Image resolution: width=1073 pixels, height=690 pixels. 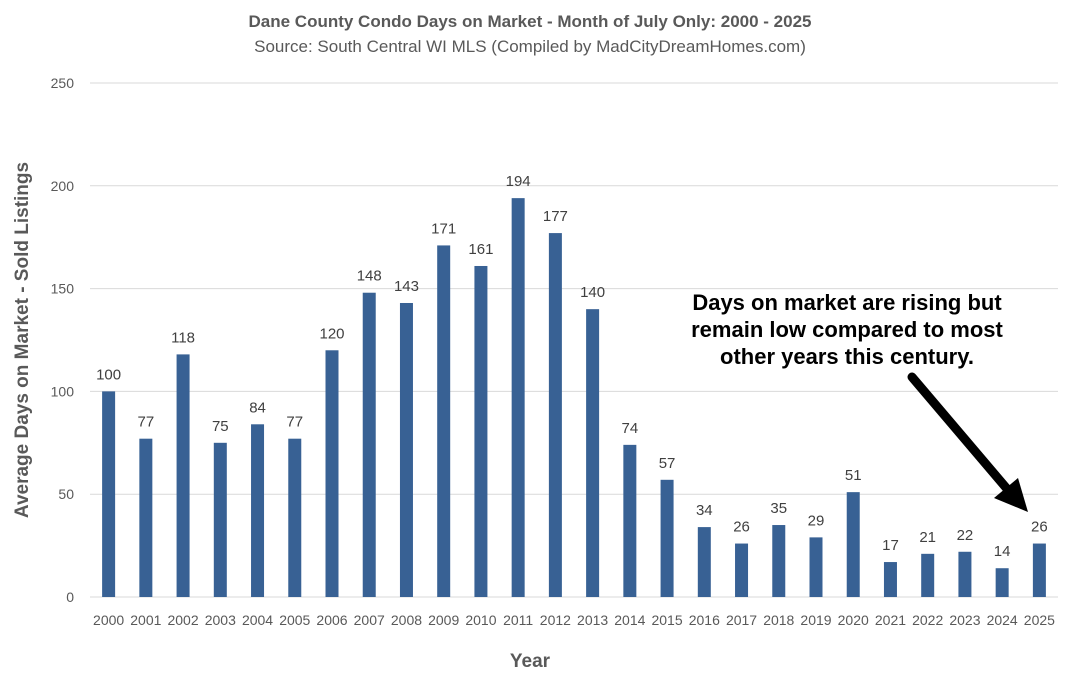 I want to click on x-tick-label: 2012, so click(x=555, y=620).